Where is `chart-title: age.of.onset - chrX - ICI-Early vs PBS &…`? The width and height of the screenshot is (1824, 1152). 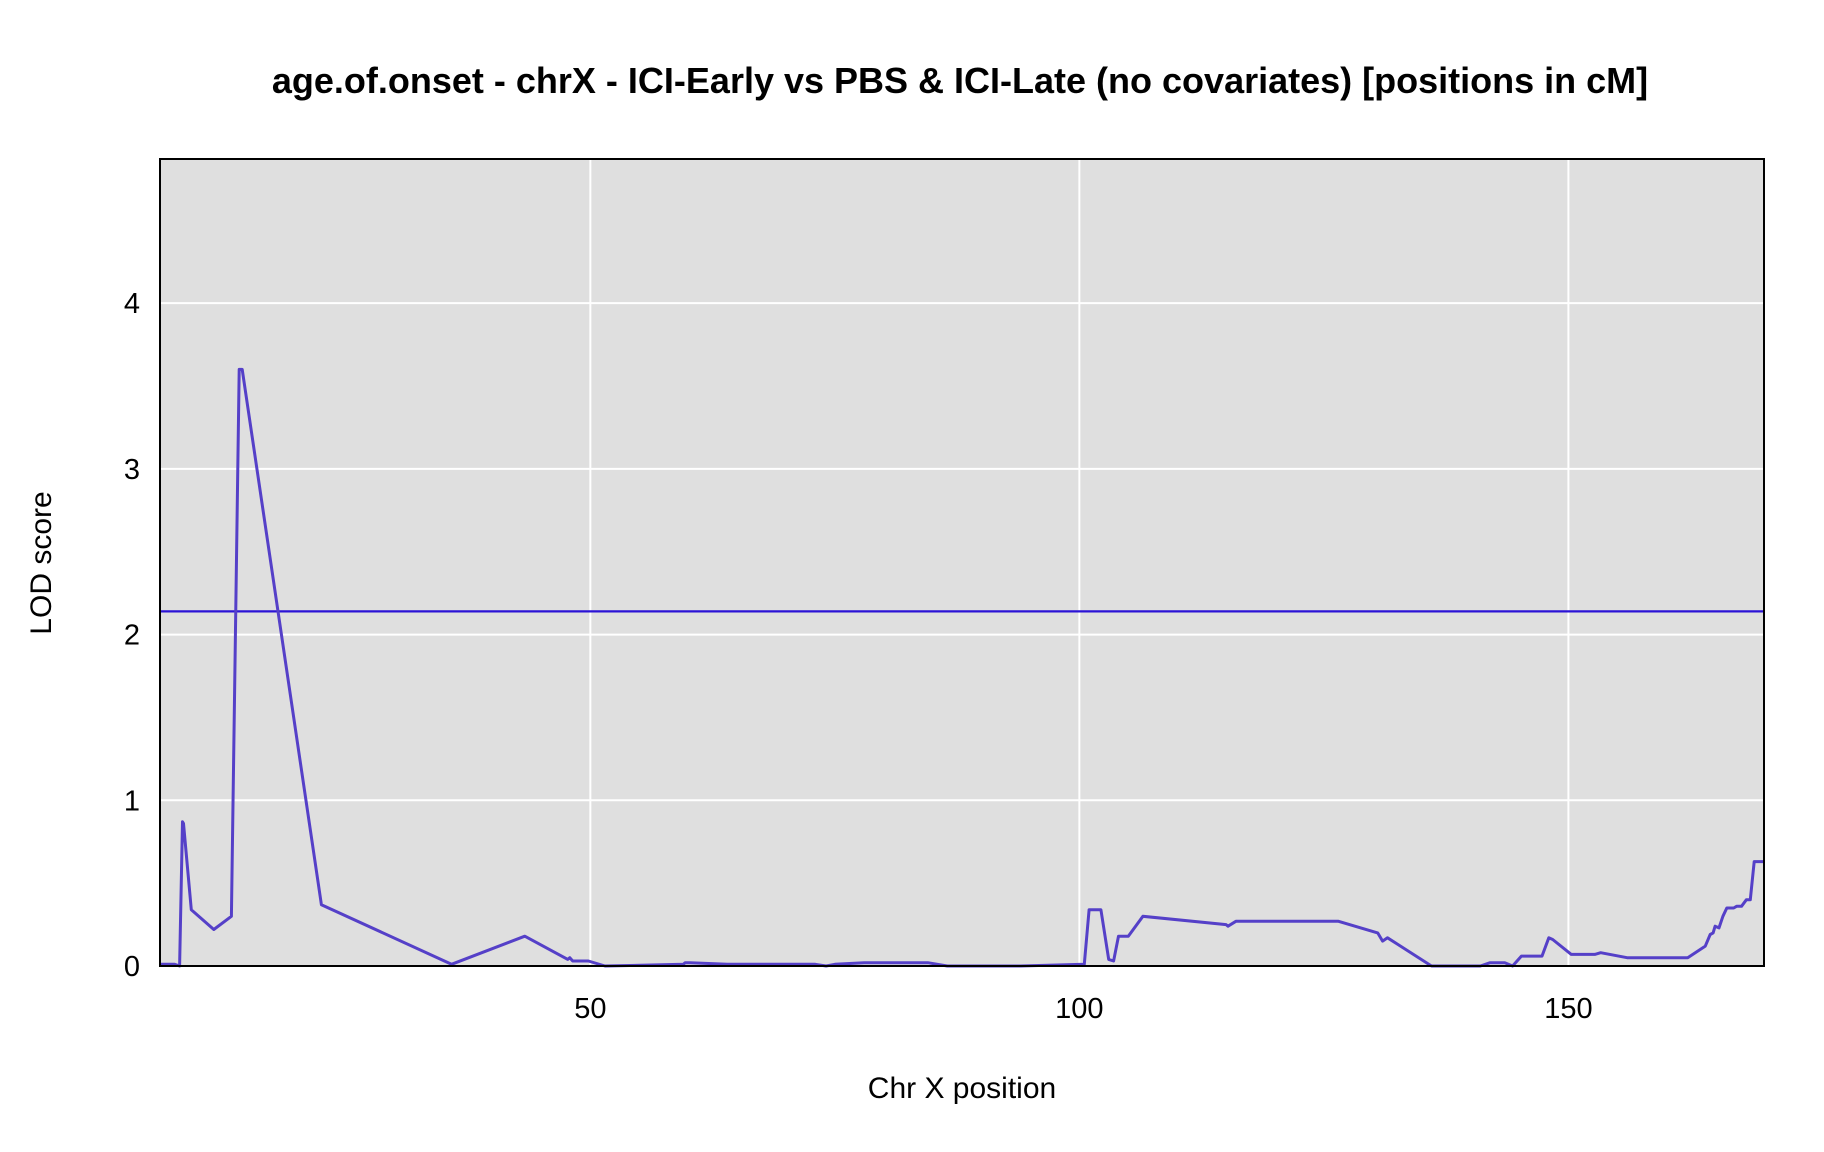
chart-title: age.of.onset - chrX - ICI-Early vs PBS &… is located at coordinates (960, 80).